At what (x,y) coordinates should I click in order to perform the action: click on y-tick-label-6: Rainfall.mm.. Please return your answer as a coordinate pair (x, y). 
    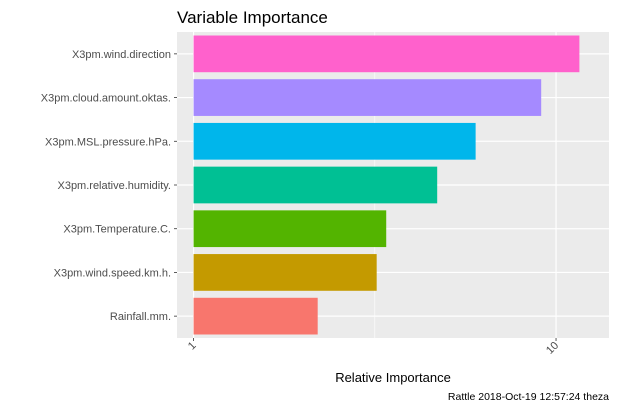
    Looking at the image, I should click on (140, 317).